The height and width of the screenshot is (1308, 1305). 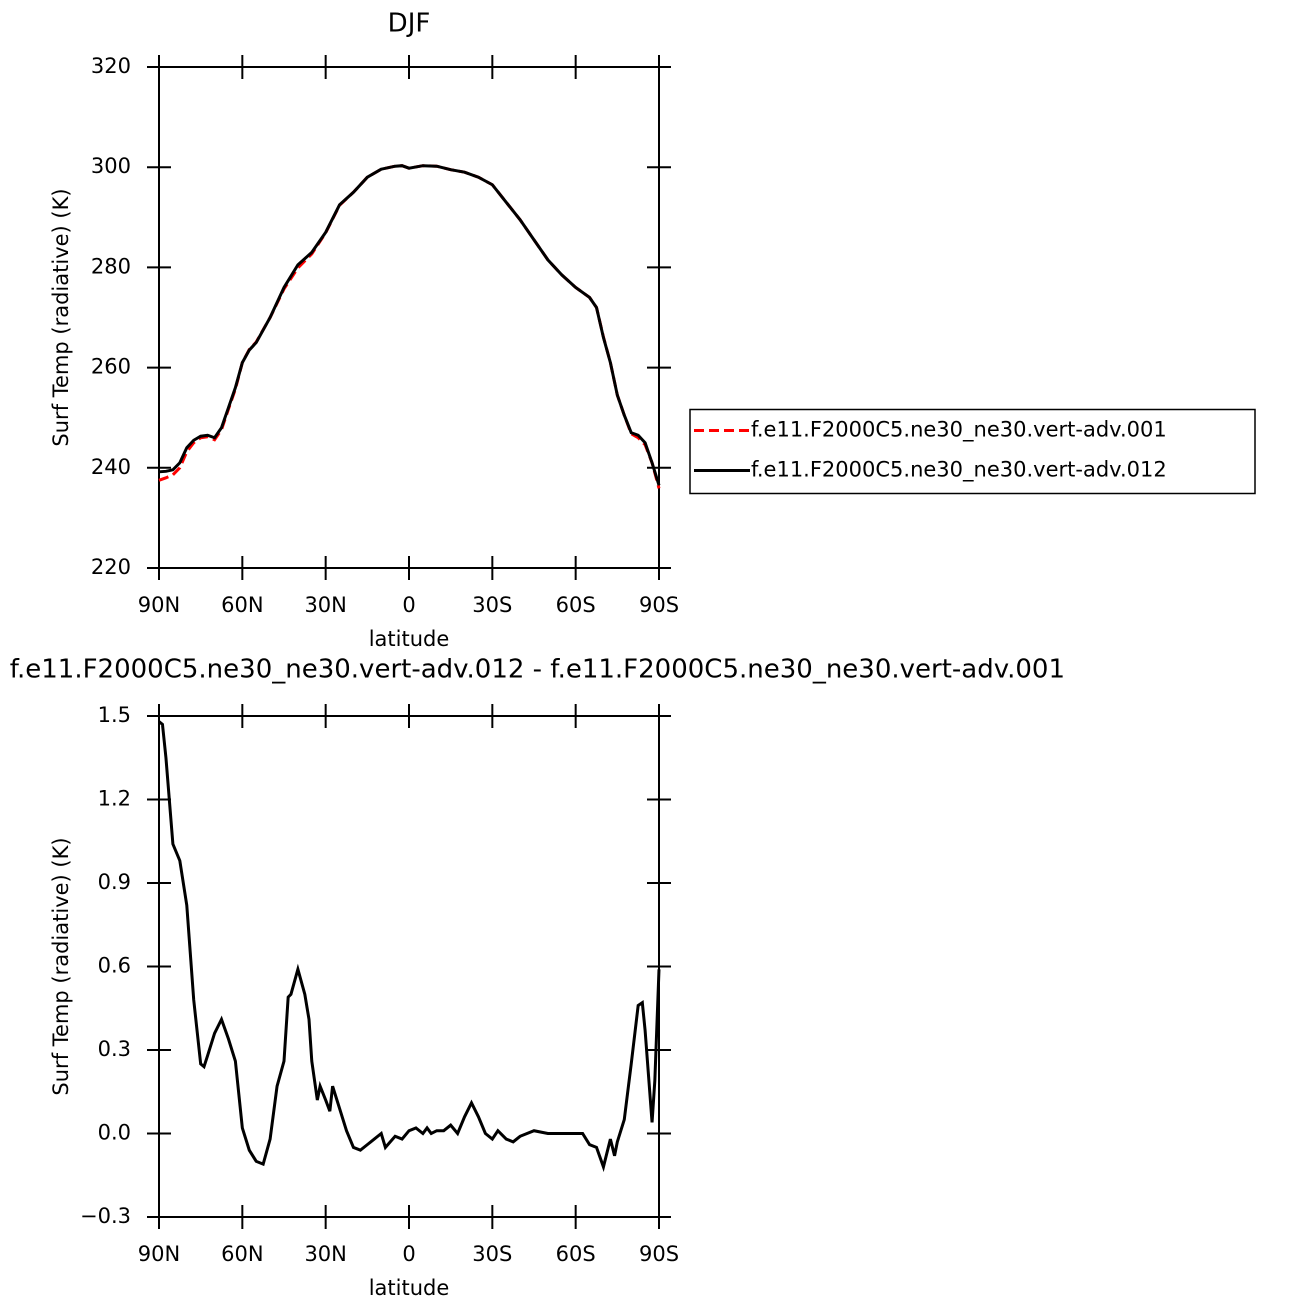 I want to click on y-tick-label: 300, so click(x=111, y=166).